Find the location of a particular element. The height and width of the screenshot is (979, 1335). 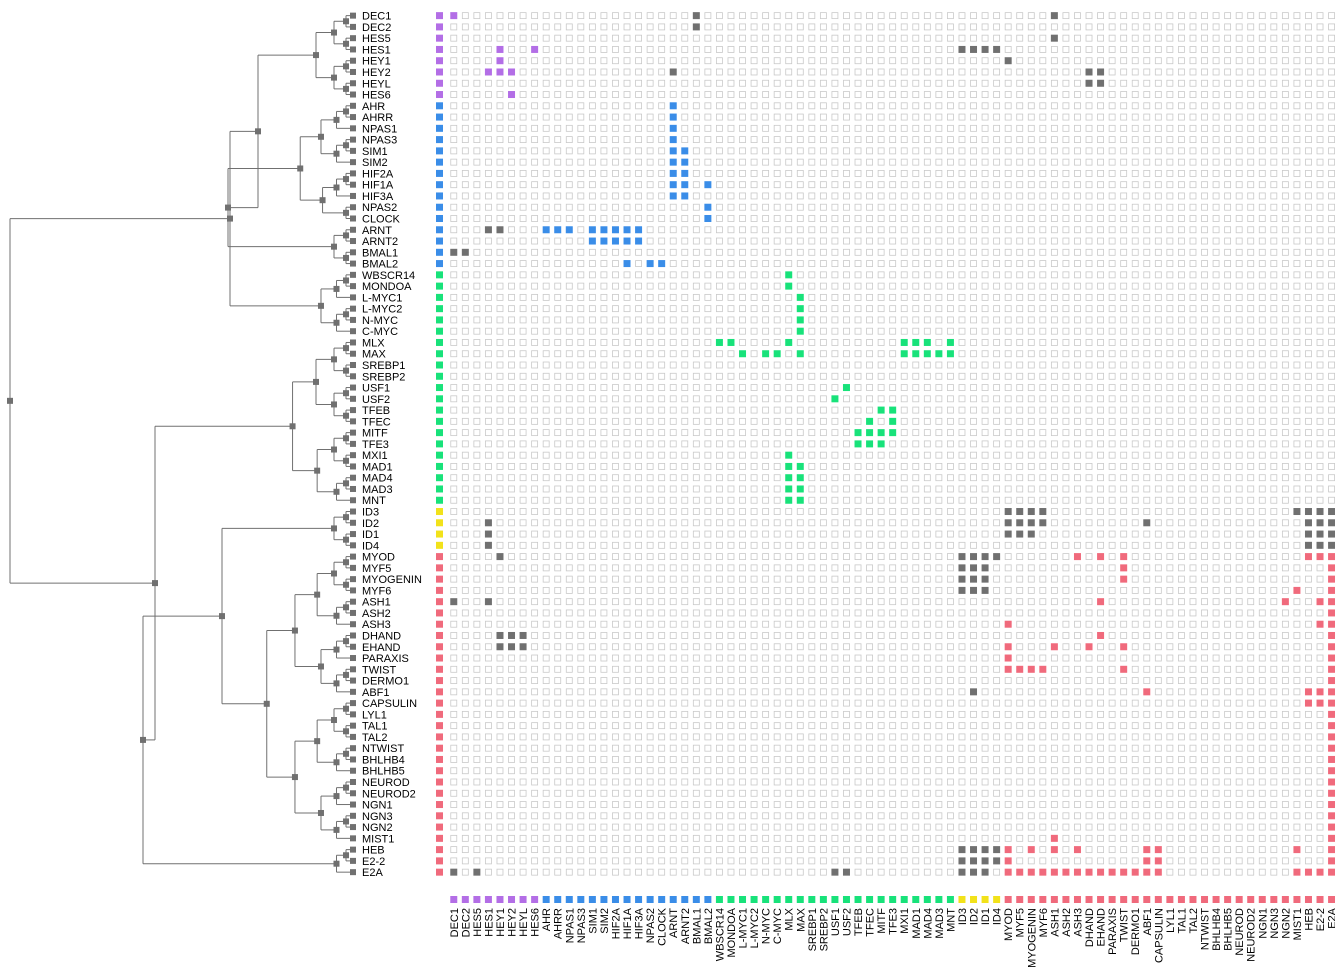

row-label: DERMO1 is located at coordinates (385, 682).